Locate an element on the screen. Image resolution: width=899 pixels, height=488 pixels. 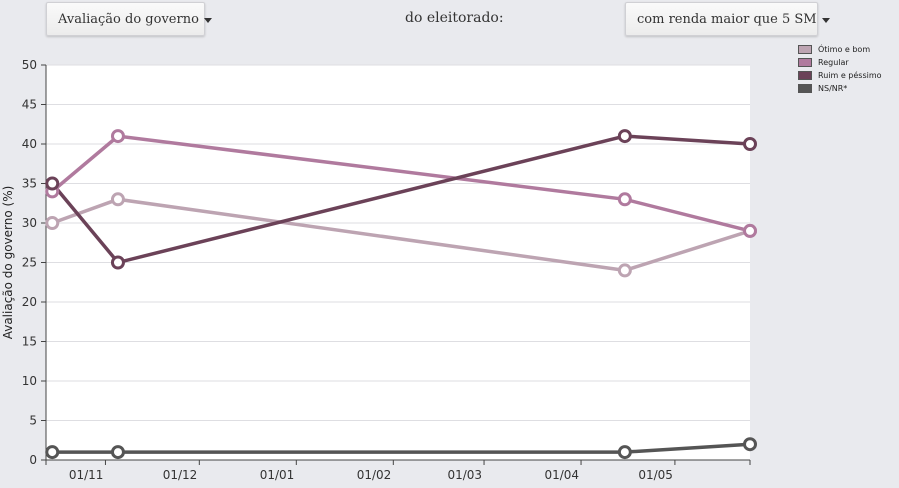
y-tick-label: 25 is located at coordinates (29, 263).